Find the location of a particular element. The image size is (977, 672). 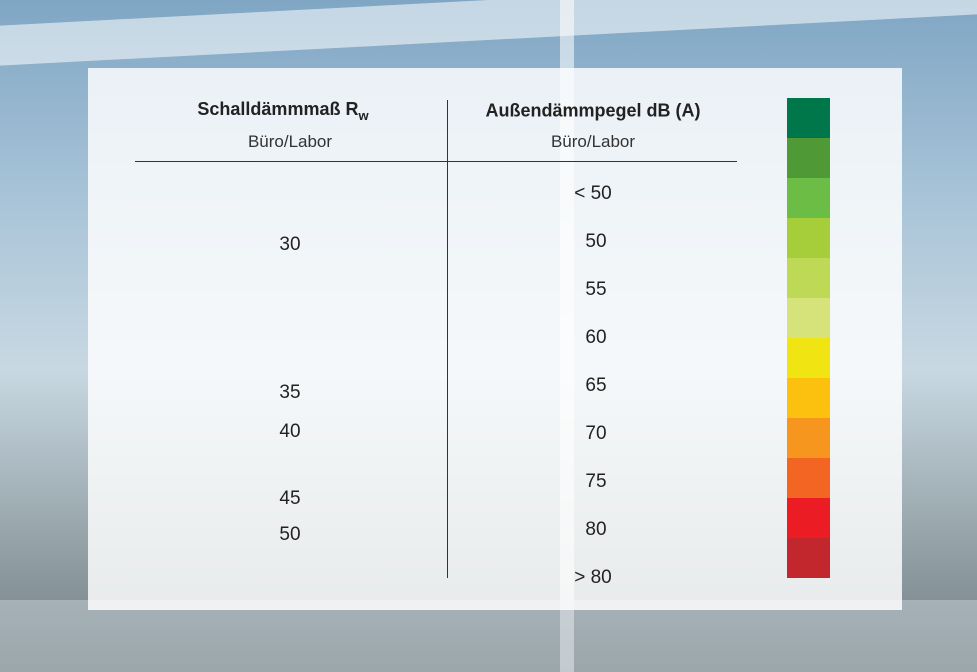

right-title: Außendämmpegel dB (A) is located at coordinates (593, 110).